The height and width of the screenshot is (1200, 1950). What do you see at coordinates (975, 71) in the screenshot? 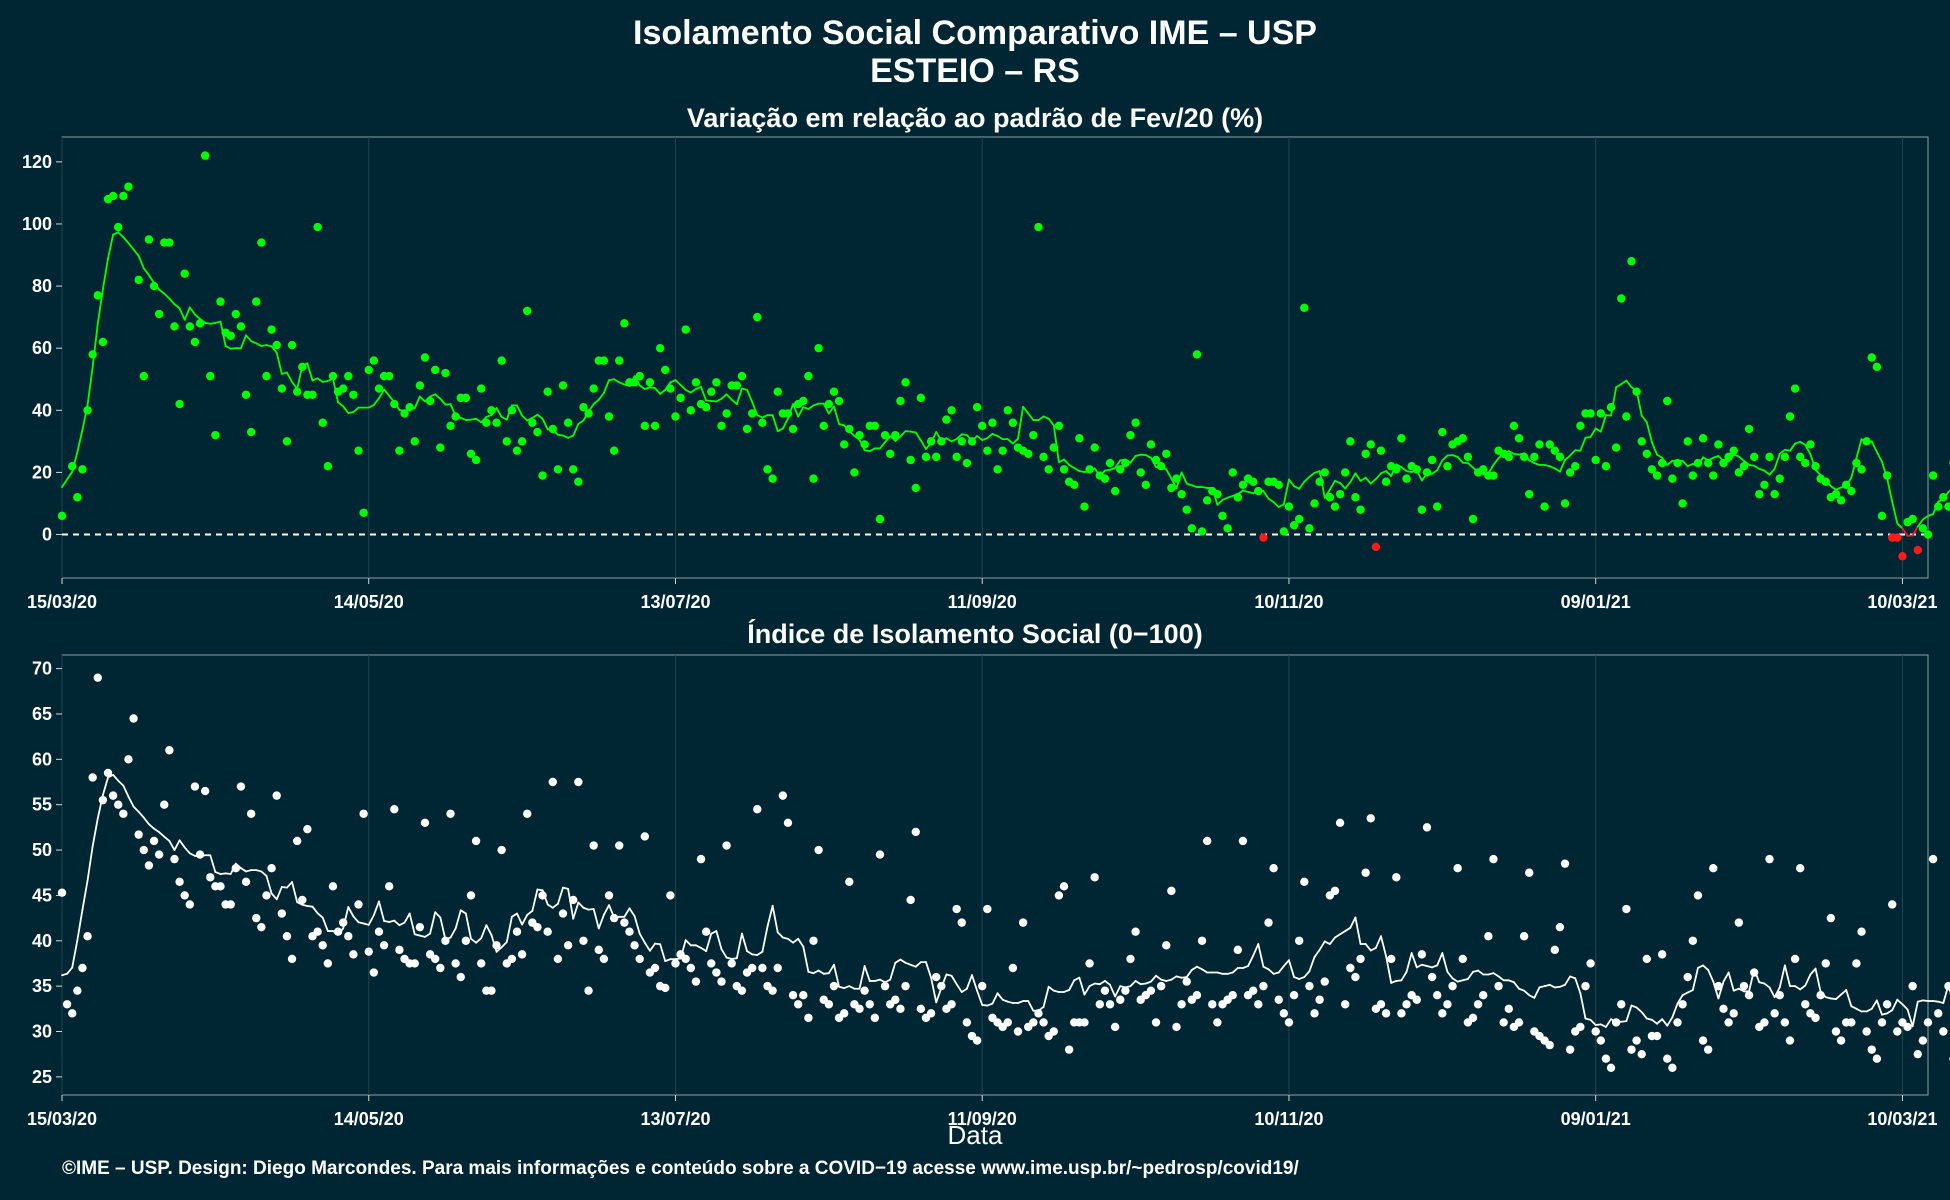
I see `chart-location: ESTEIO – RS` at bounding box center [975, 71].